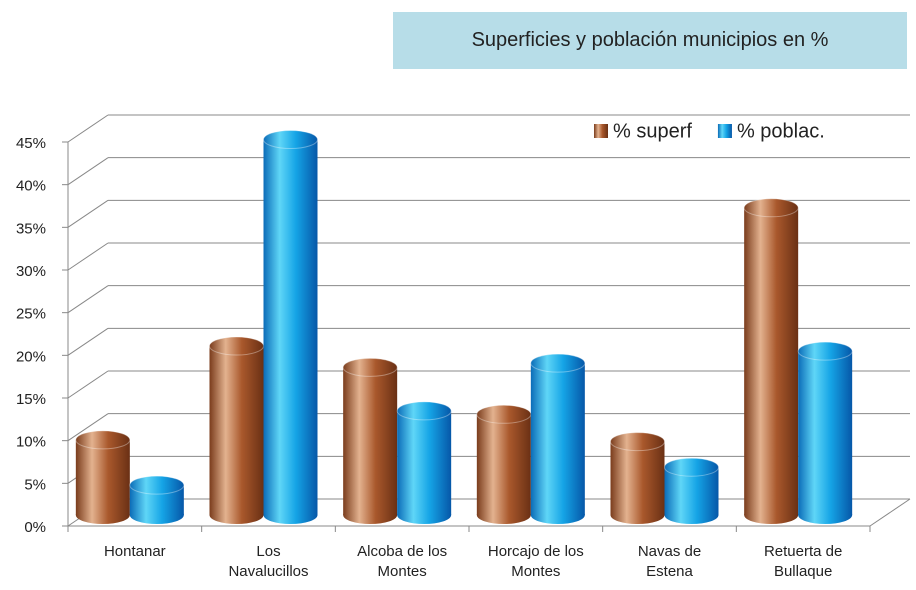 The height and width of the screenshot is (590, 916). I want to click on y-tick-label: 35%, so click(31, 228).